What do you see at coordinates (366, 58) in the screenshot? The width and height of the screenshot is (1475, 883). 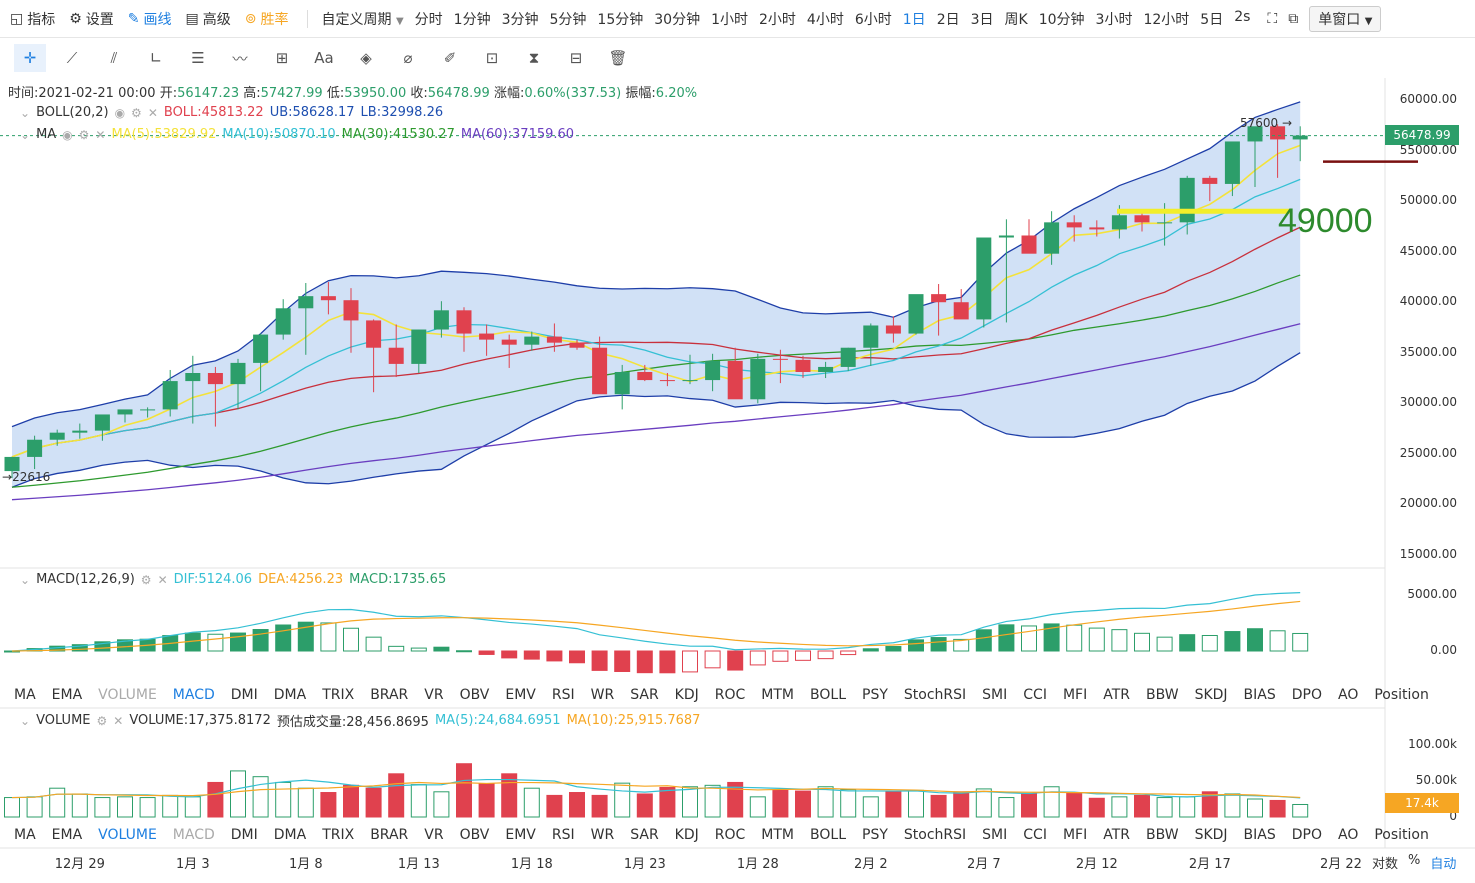 I see `pattern-icon: ◈` at bounding box center [366, 58].